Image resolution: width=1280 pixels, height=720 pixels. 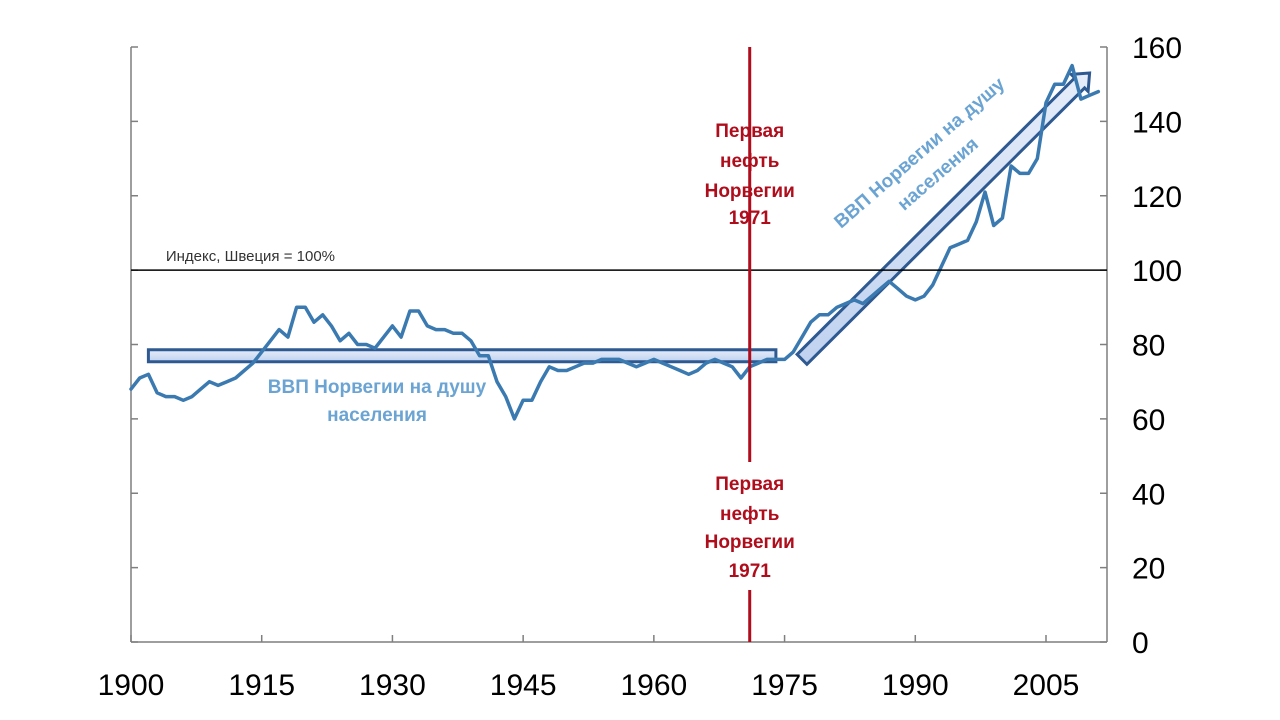 I want to click on oil-label-top-line: Первая, so click(x=749, y=131).